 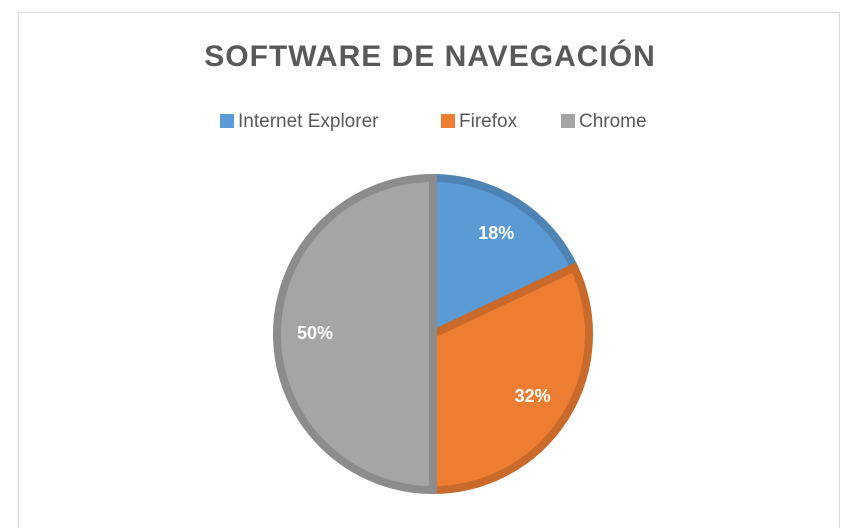 I want to click on legend-label: Chrome, so click(x=613, y=121).